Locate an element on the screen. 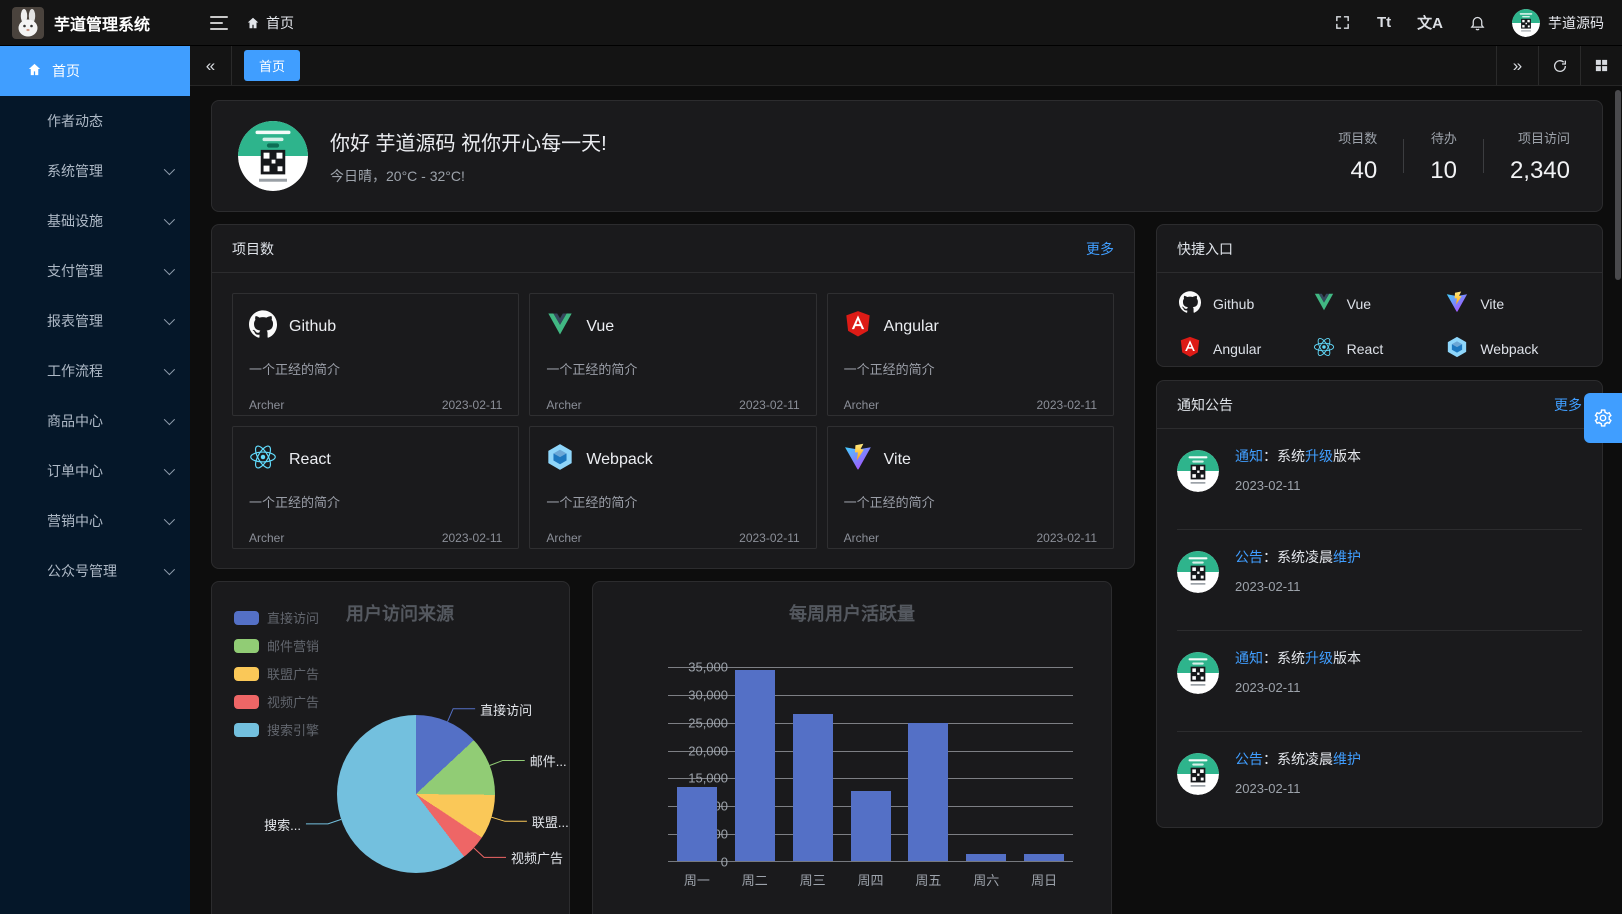 This screenshot has height=914, width=1622. github-icon is located at coordinates (1190, 303).